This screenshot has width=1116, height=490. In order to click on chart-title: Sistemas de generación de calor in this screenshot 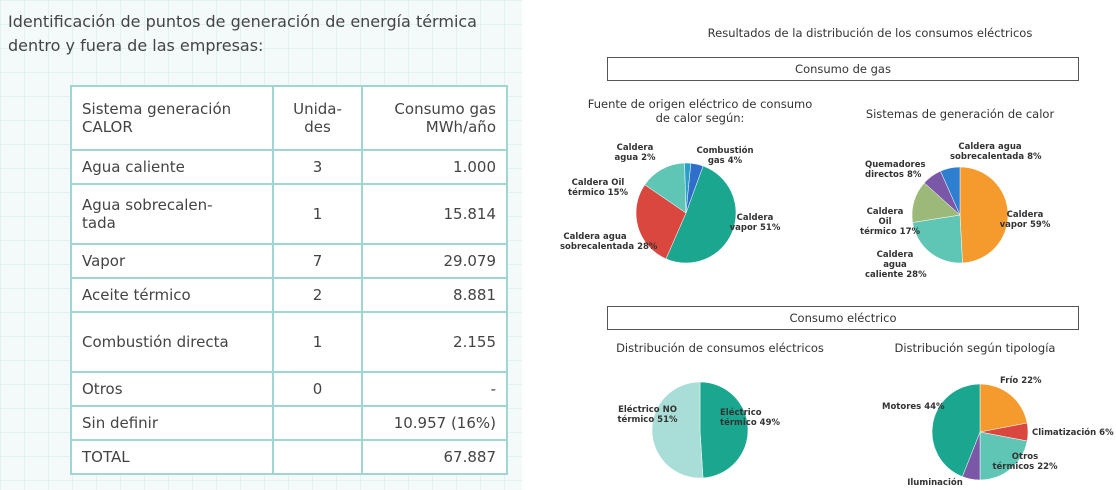, I will do `click(960, 114)`.